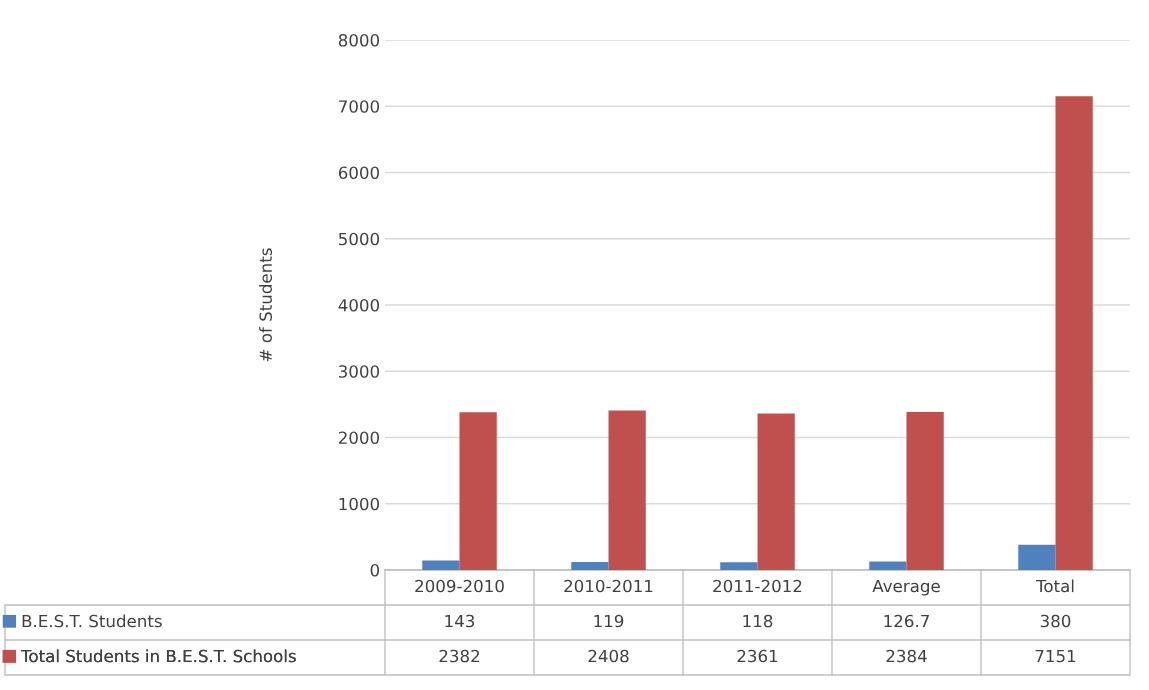 This screenshot has height=690, width=1149. Describe the element at coordinates (359, 239) in the screenshot. I see `y-tick-label: 5000` at that location.